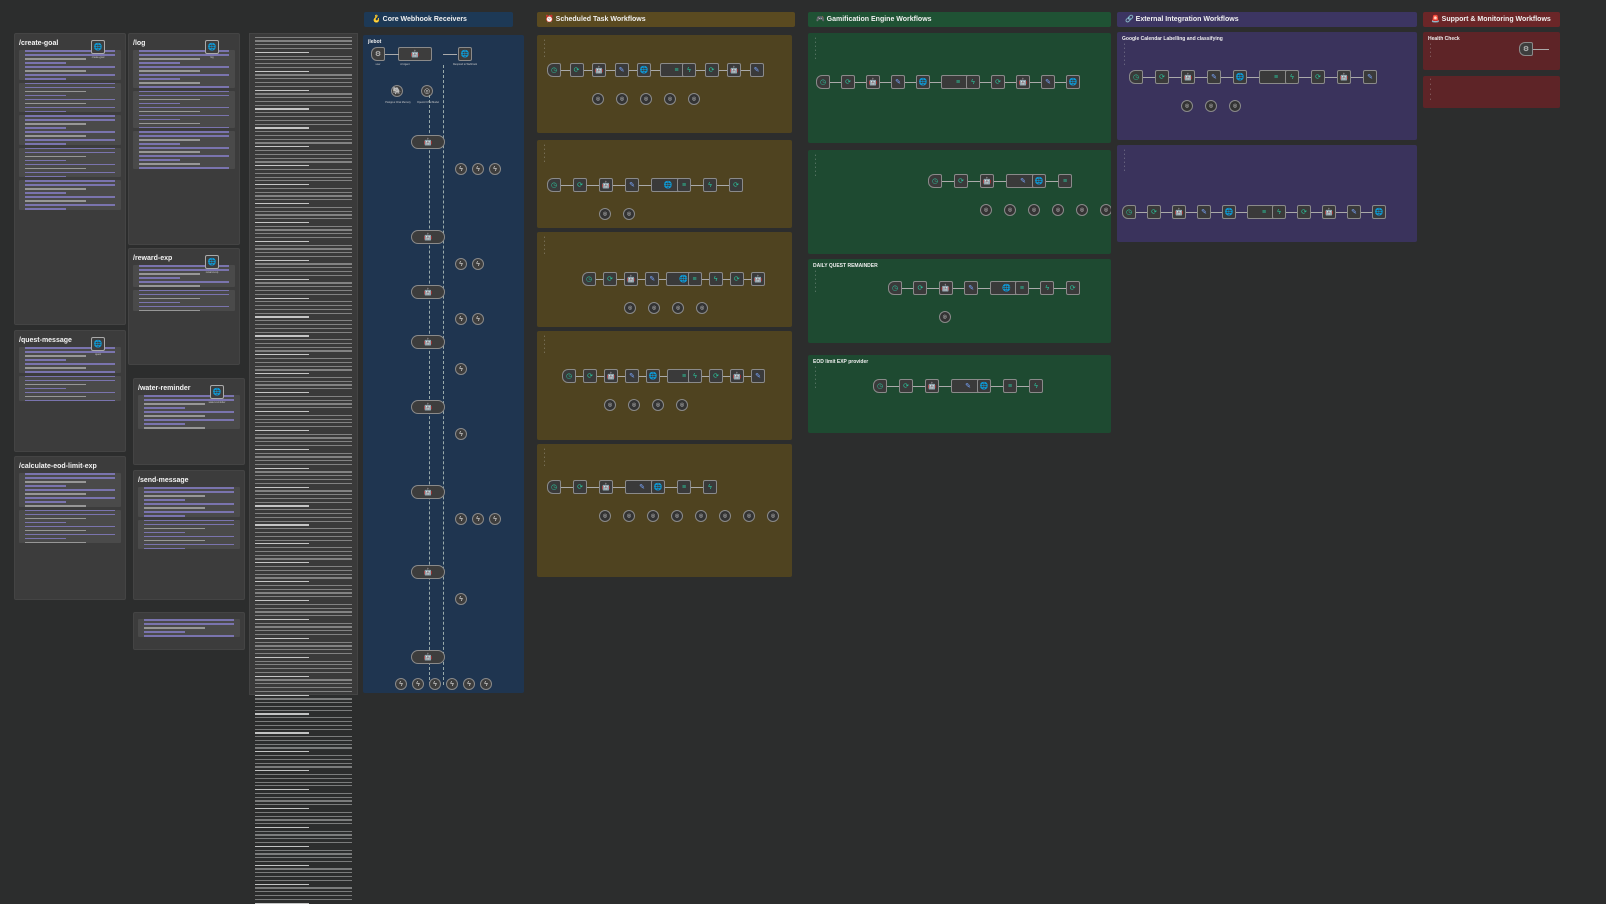 Image resolution: width=1606 pixels, height=904 pixels. What do you see at coordinates (70, 391) in the screenshot?
I see `api-note: /quest-message 🌐 quest` at bounding box center [70, 391].